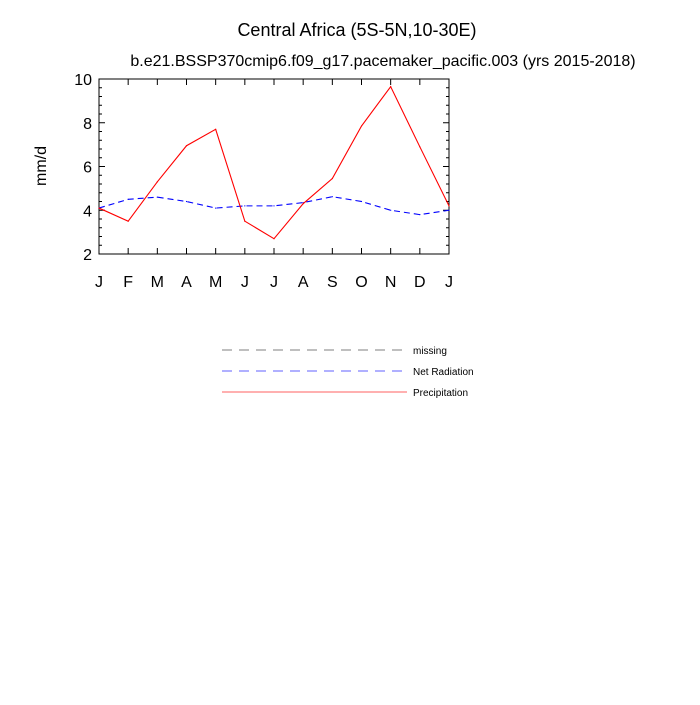 This screenshot has width=700, height=705. What do you see at coordinates (87, 255) in the screenshot?
I see `y-tick-label: 2` at bounding box center [87, 255].